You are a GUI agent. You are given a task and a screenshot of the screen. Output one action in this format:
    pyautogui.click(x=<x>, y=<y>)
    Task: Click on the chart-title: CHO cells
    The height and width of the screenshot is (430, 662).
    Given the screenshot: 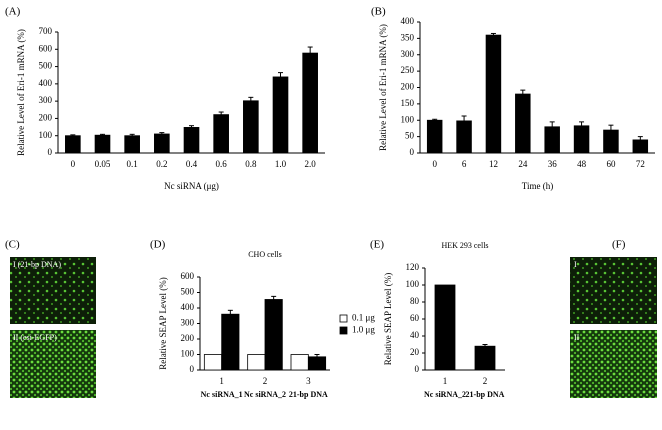 What is the action you would take?
    pyautogui.click(x=265, y=254)
    